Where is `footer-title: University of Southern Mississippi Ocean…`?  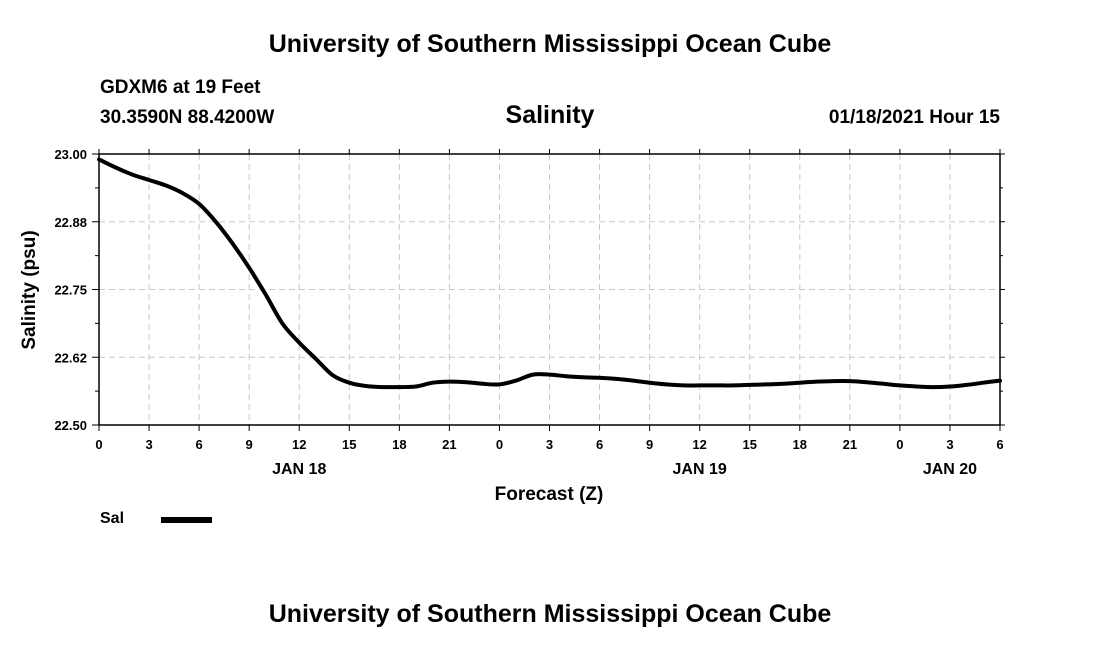 footer-title: University of Southern Mississippi Ocean… is located at coordinates (550, 614).